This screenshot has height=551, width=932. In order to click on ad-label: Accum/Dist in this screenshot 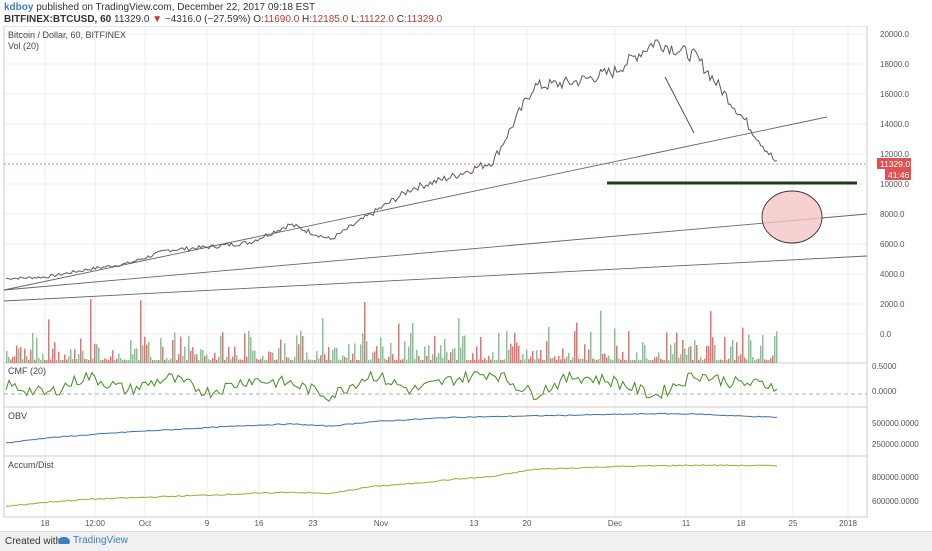, I will do `click(31, 465)`.